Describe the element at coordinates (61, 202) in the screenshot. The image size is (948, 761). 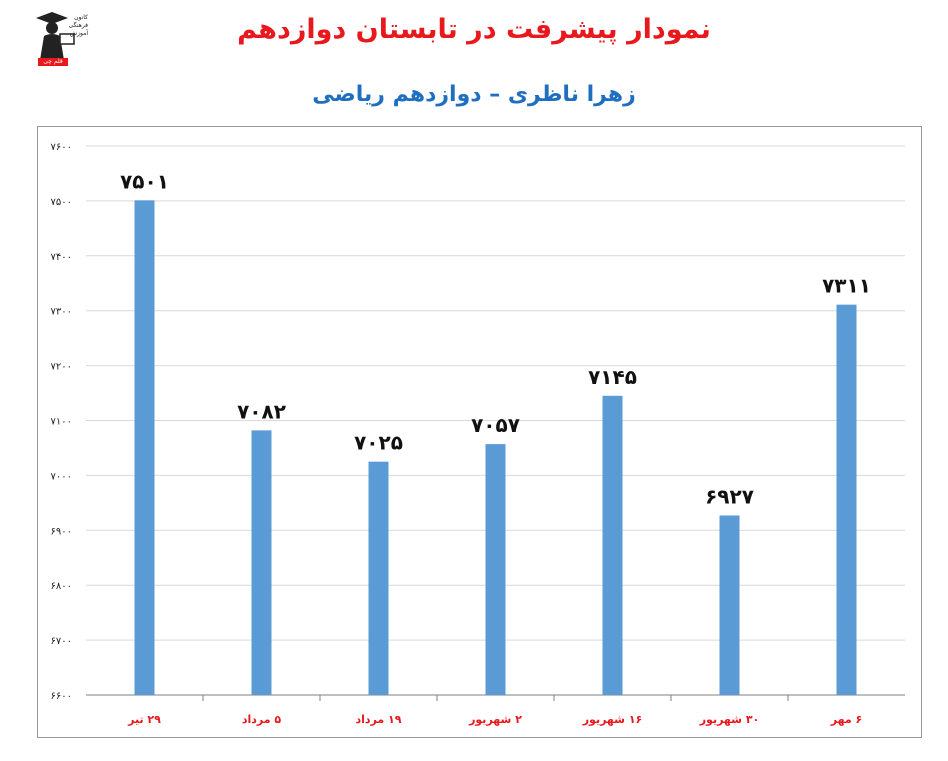
I see `y-tick-label: ۷۵۰۰` at that location.